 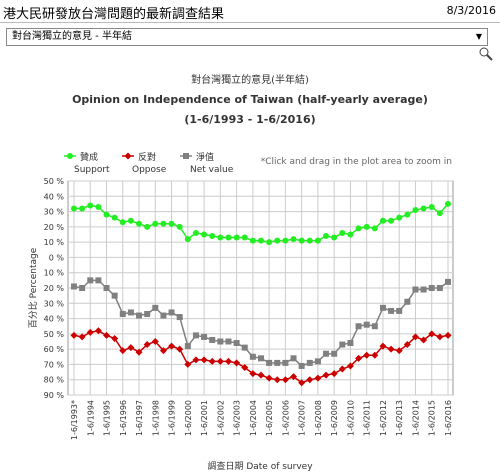 What do you see at coordinates (220, 418) in the screenshot?
I see `x-tick-label: 1-6/2002` at bounding box center [220, 418].